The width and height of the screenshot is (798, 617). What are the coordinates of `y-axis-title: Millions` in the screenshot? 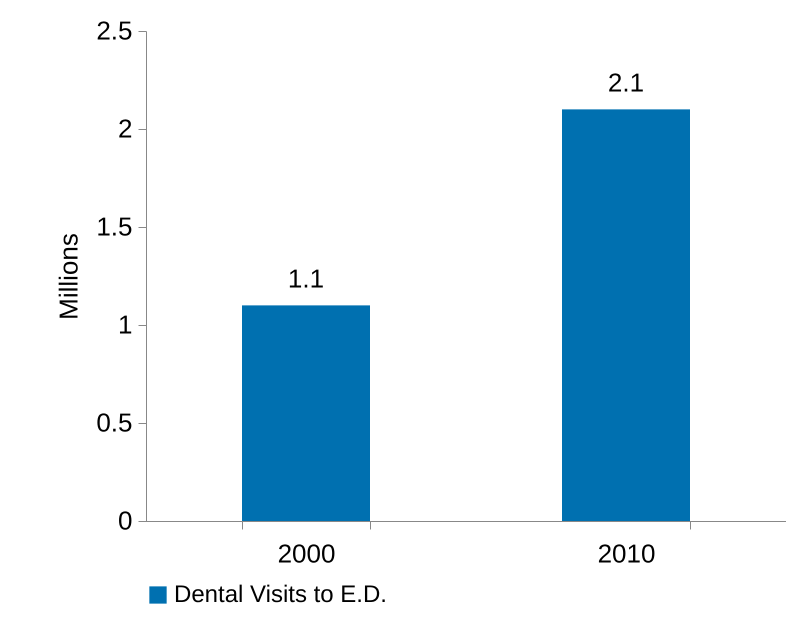 It's located at (68, 276).